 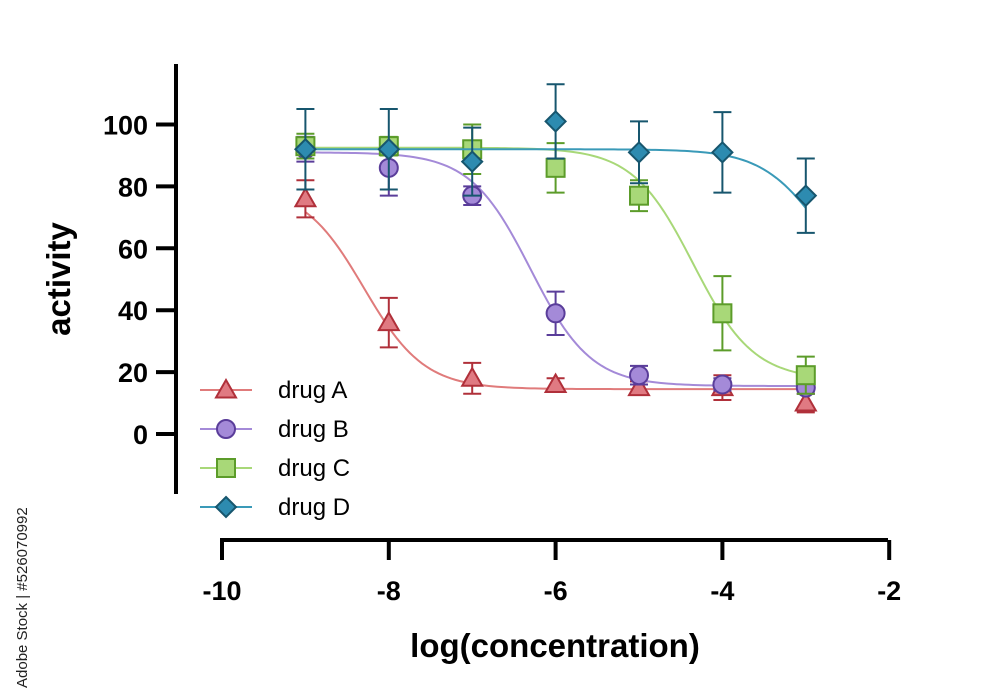 What do you see at coordinates (314, 468) in the screenshot?
I see `legend-label: drug C` at bounding box center [314, 468].